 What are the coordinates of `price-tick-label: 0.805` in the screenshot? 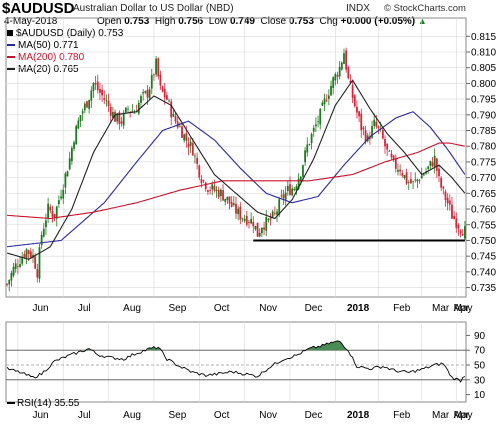 It's located at (483, 68).